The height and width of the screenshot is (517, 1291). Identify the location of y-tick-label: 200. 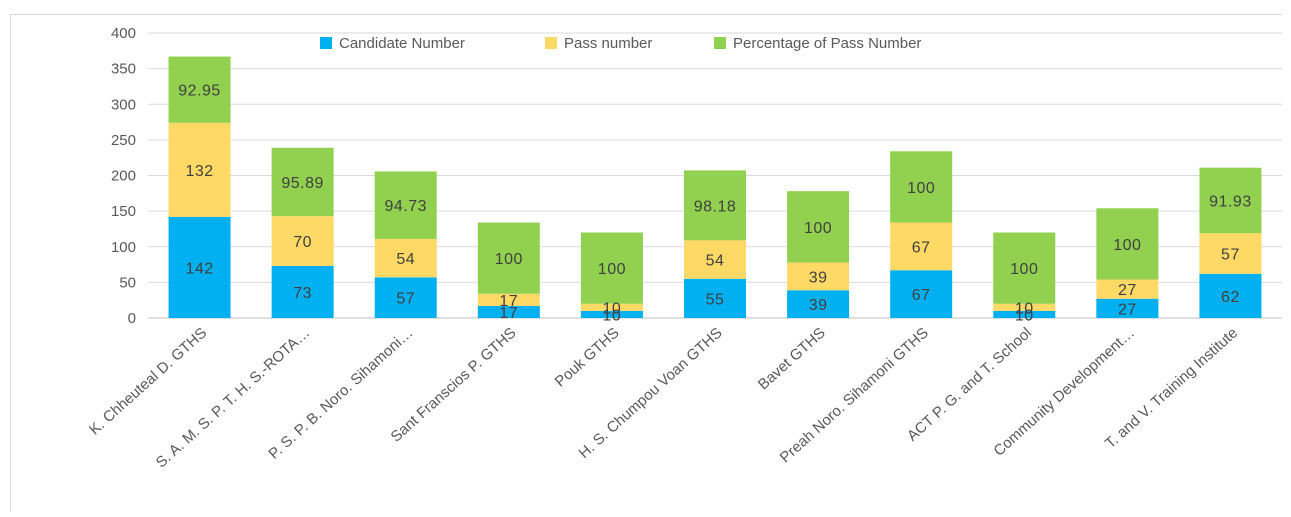
(123, 176).